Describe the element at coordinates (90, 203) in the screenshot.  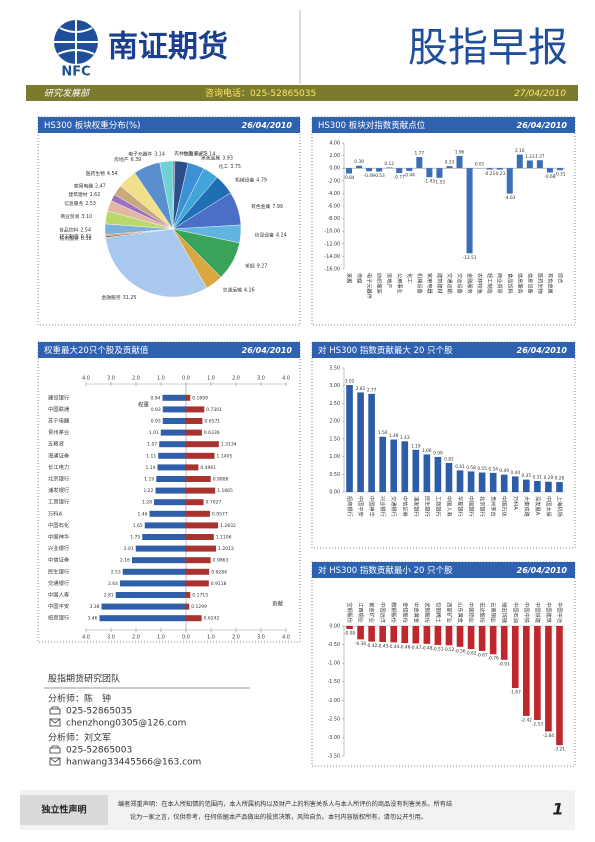
I see `pie-label-value: 2.53` at that location.